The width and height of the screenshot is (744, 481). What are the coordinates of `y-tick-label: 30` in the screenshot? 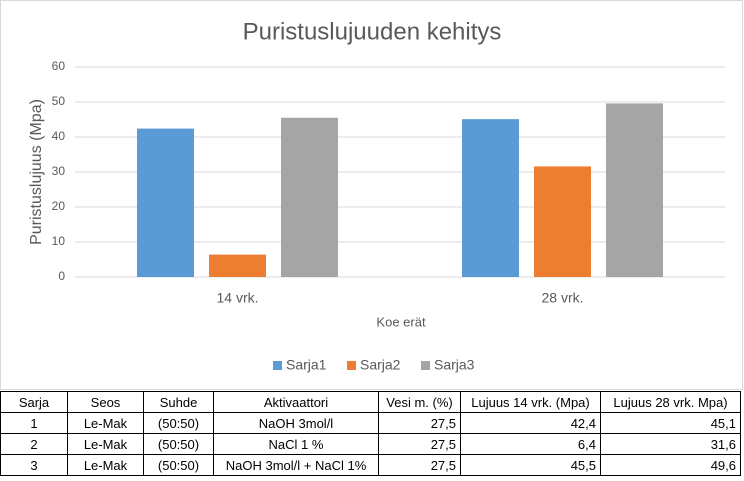 It's located at (59, 171).